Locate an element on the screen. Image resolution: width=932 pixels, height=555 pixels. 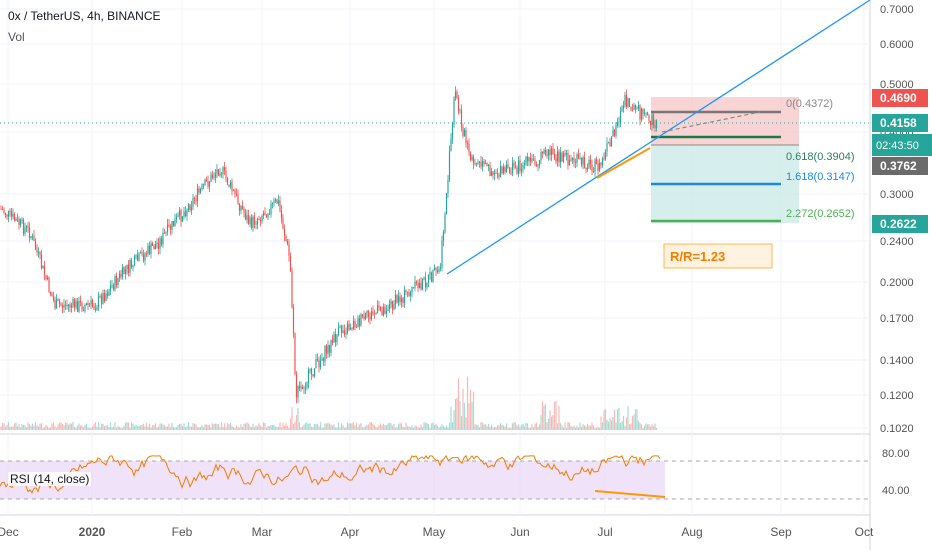
rsi-line is located at coordinates (330, 474).